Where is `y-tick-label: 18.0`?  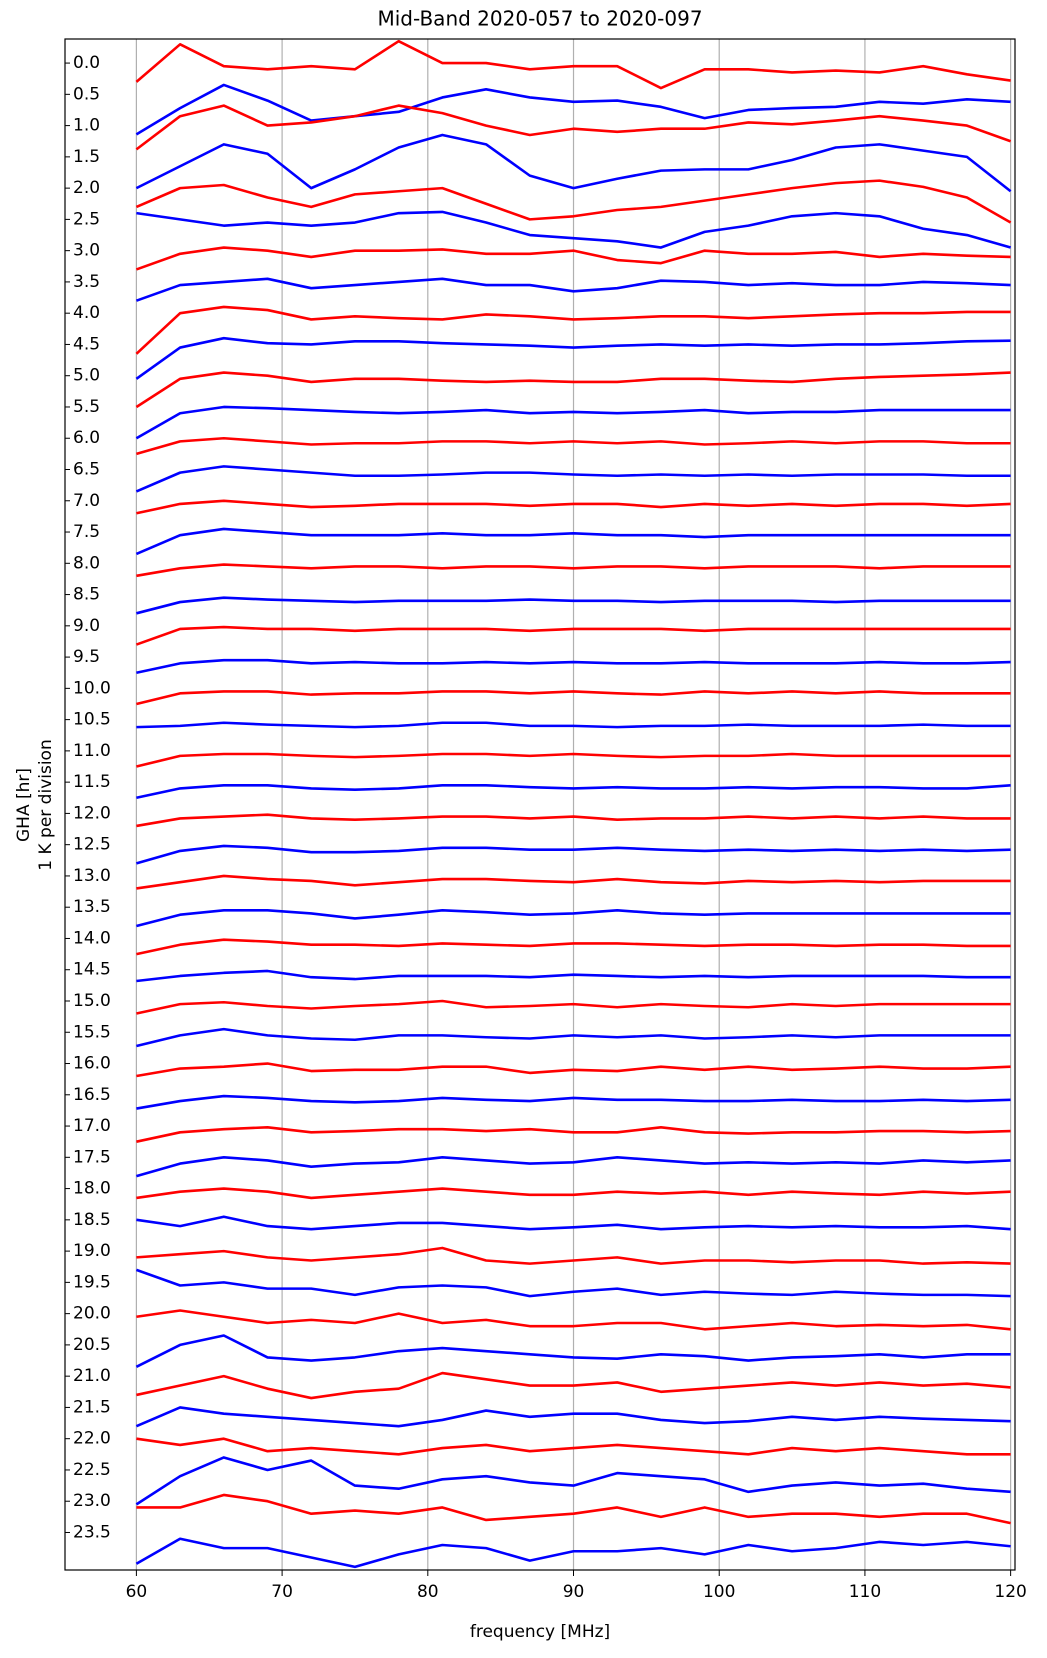
y-tick-label: 18.0 is located at coordinates (92, 1189).